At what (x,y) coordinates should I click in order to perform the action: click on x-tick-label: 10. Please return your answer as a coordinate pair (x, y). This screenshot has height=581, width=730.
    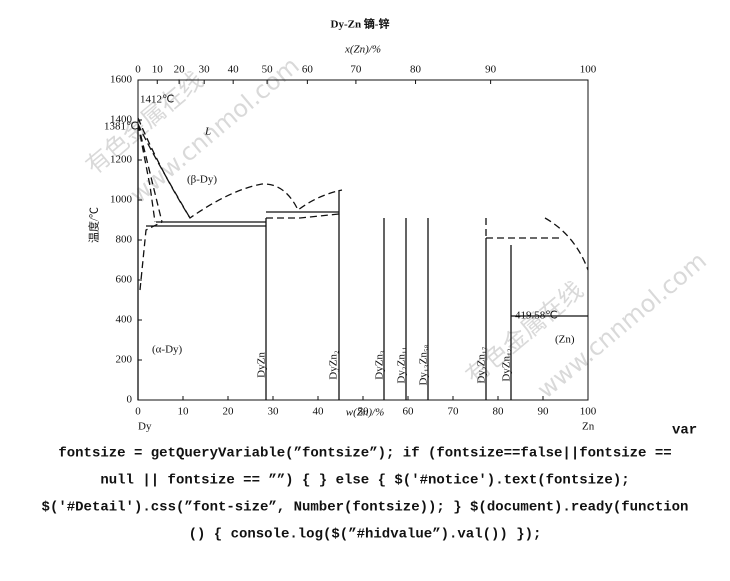
    Looking at the image, I should click on (184, 412).